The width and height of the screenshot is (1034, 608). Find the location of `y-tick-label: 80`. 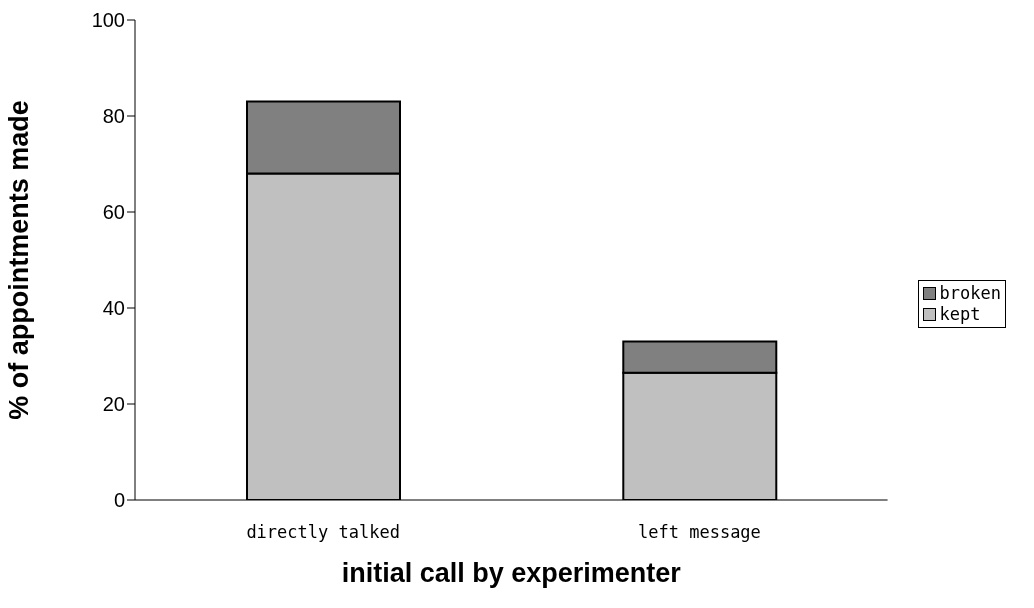

y-tick-label: 80 is located at coordinates (113, 116).